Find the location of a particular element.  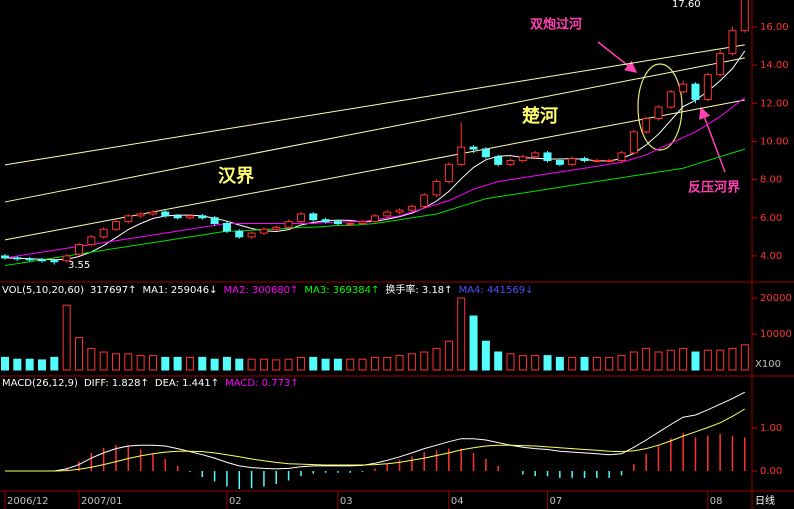

timeframe-label: 日线 is located at coordinates (765, 500).